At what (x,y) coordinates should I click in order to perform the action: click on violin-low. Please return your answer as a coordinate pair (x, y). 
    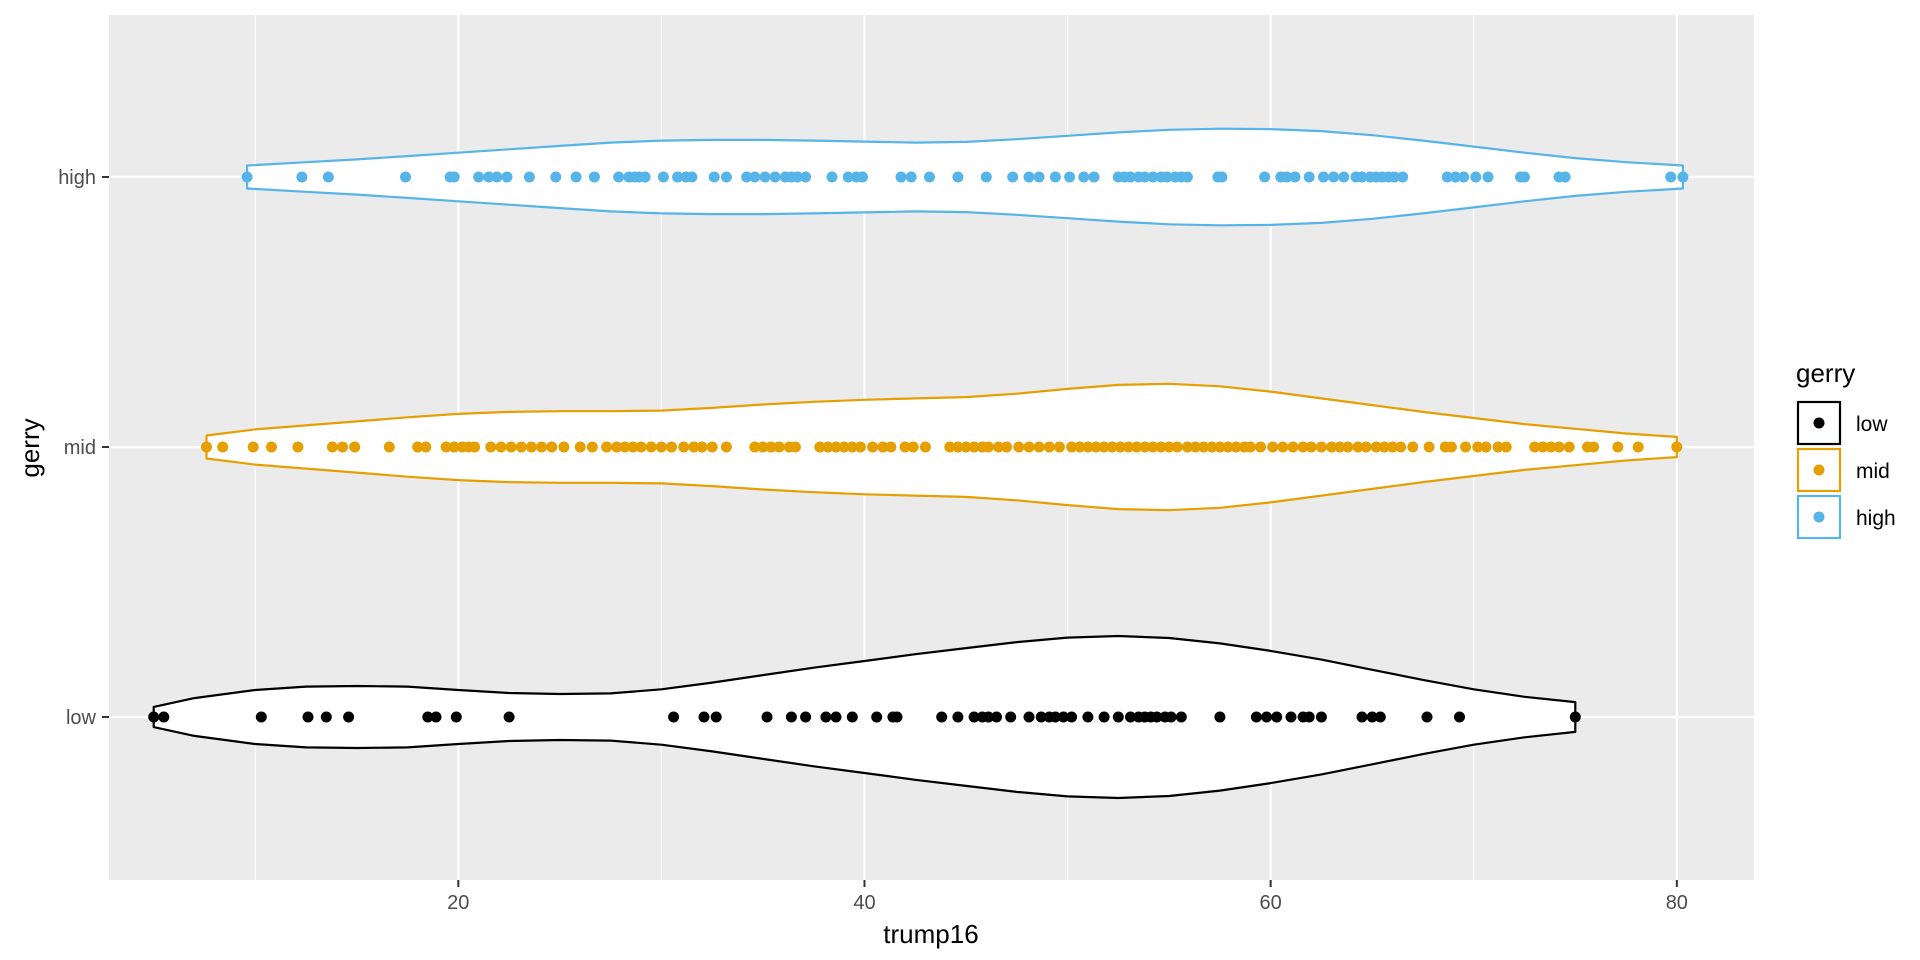
    Looking at the image, I should click on (864, 717).